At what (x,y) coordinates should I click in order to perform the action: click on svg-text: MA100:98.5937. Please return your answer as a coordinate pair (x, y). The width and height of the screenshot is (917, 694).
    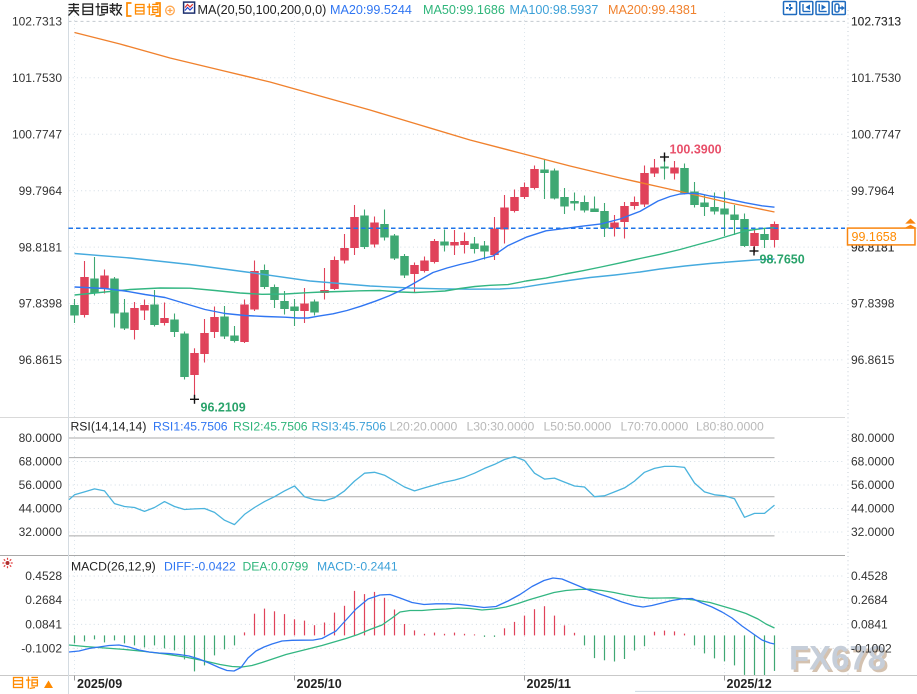
    Looking at the image, I should click on (554, 10).